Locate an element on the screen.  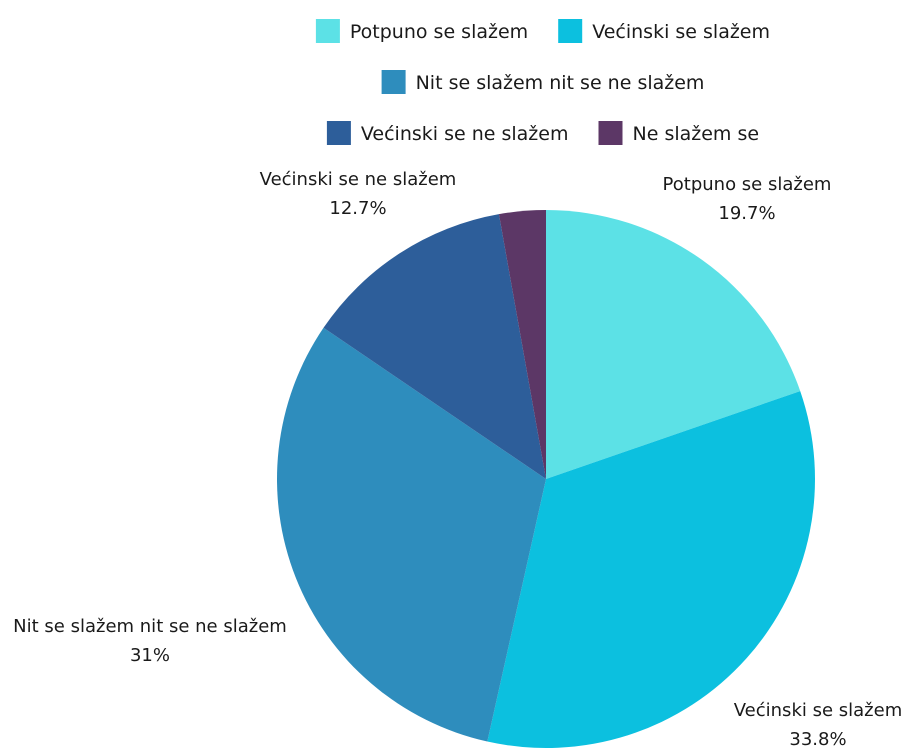
slice-label-nit-se-slazem-nit-se-ne-slazem: Nit se slažem nit se ne slažem is located at coordinates (150, 626).